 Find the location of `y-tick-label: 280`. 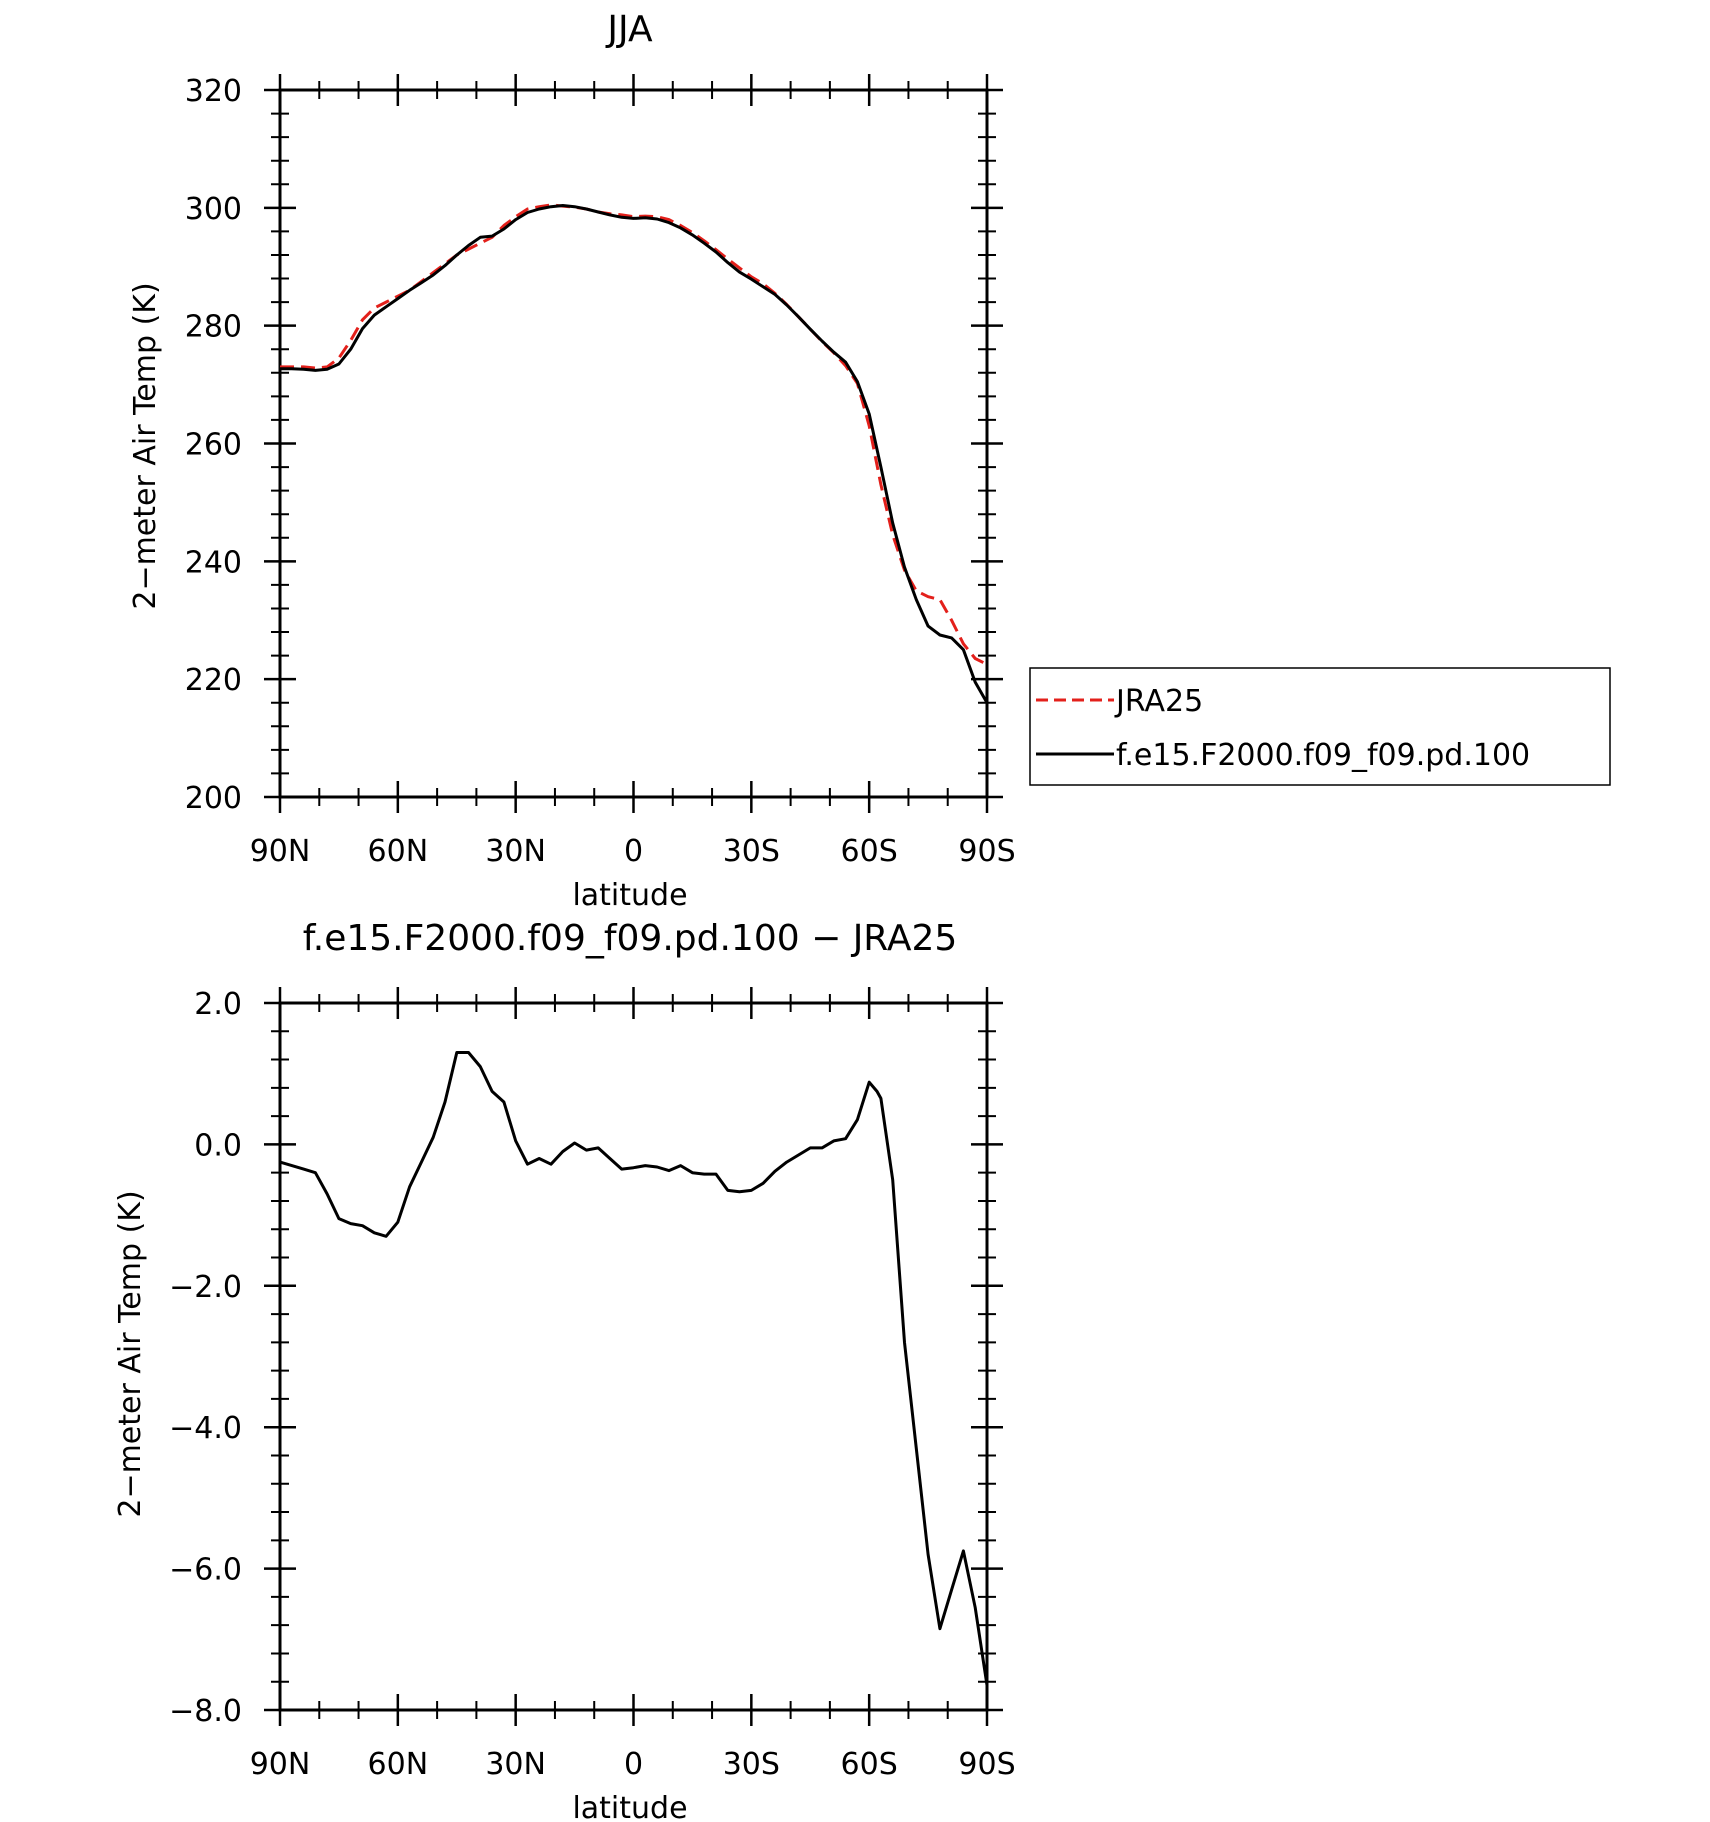

y-tick-label: 280 is located at coordinates (213, 327).